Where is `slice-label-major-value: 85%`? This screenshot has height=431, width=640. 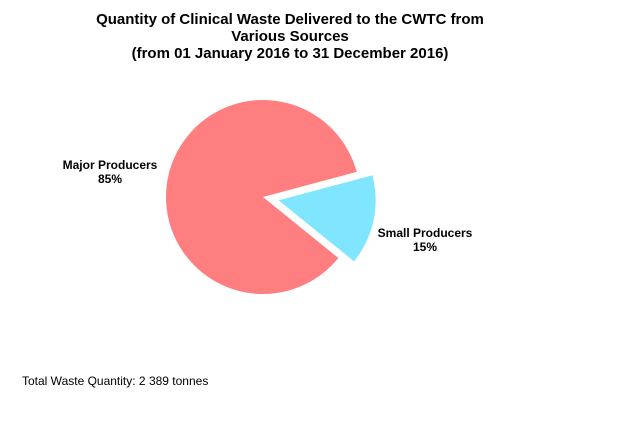
slice-label-major-value: 85% is located at coordinates (110, 179).